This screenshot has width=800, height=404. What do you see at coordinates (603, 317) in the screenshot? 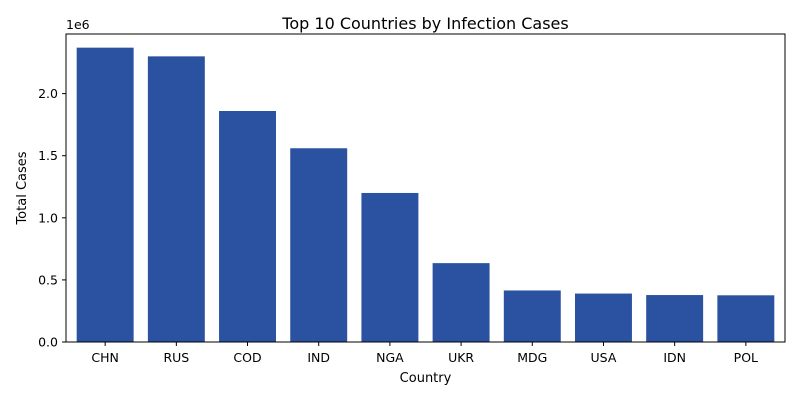
I see `bar-usa` at bounding box center [603, 317].